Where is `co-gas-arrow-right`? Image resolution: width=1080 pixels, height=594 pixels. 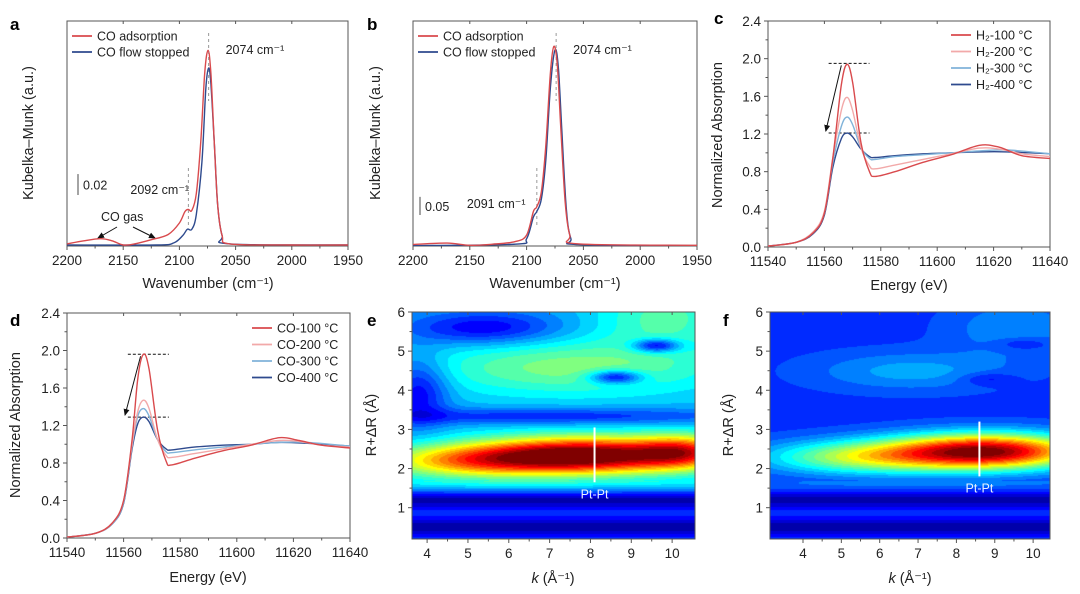 co-gas-arrow-right is located at coordinates (144, 232).